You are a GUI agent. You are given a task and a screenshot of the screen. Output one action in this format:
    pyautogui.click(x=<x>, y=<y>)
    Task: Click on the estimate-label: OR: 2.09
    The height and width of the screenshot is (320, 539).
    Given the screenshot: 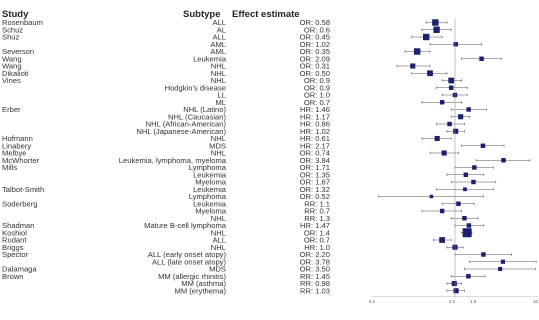 What is the action you would take?
    pyautogui.click(x=315, y=58)
    